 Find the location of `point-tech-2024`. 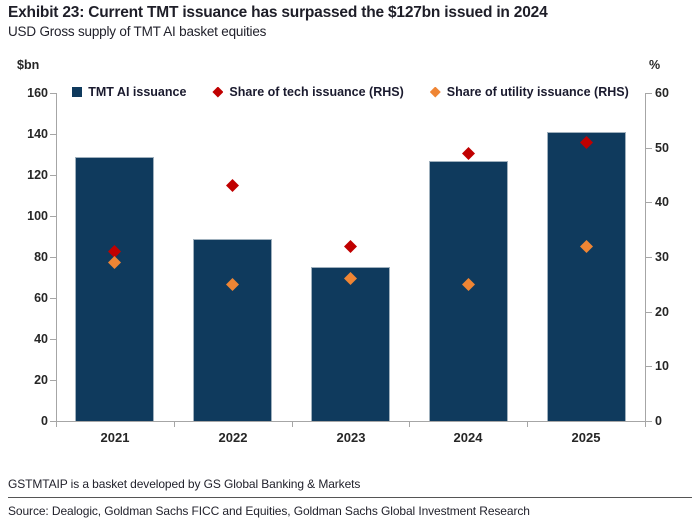

point-tech-2024 is located at coordinates (468, 153).